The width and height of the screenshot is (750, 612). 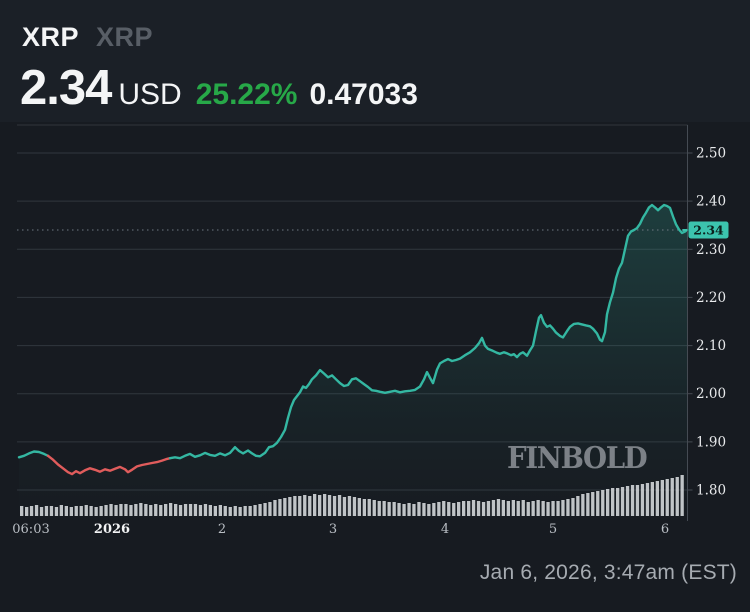 I want to click on x-tick-label: 2026, so click(x=112, y=529).